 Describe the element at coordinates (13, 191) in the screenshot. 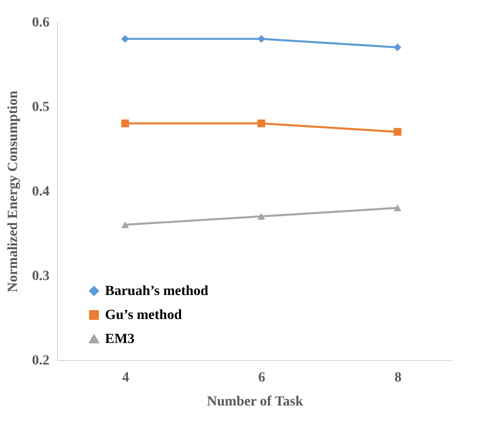

I see `y-axis-title: Normalized Energy Consumption` at that location.